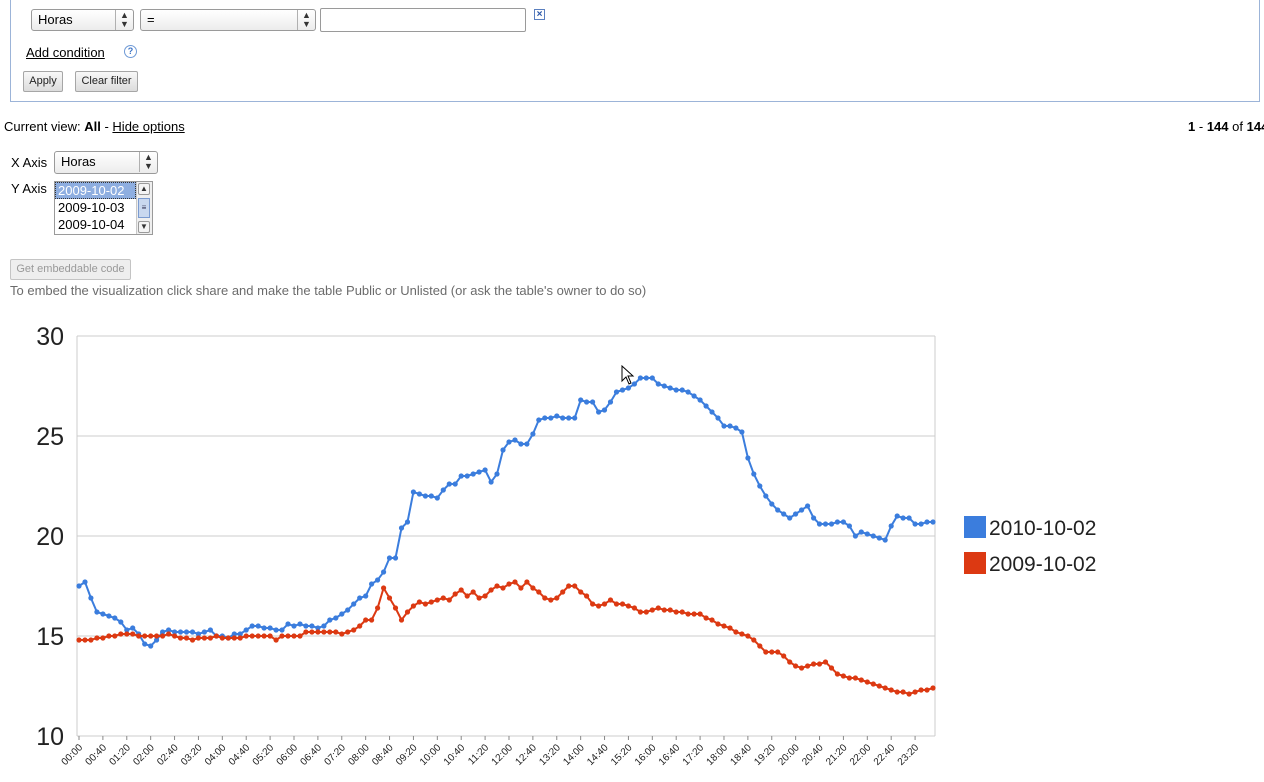  Describe the element at coordinates (742, 755) in the screenshot. I see `x-tick-label: 18:40` at that location.